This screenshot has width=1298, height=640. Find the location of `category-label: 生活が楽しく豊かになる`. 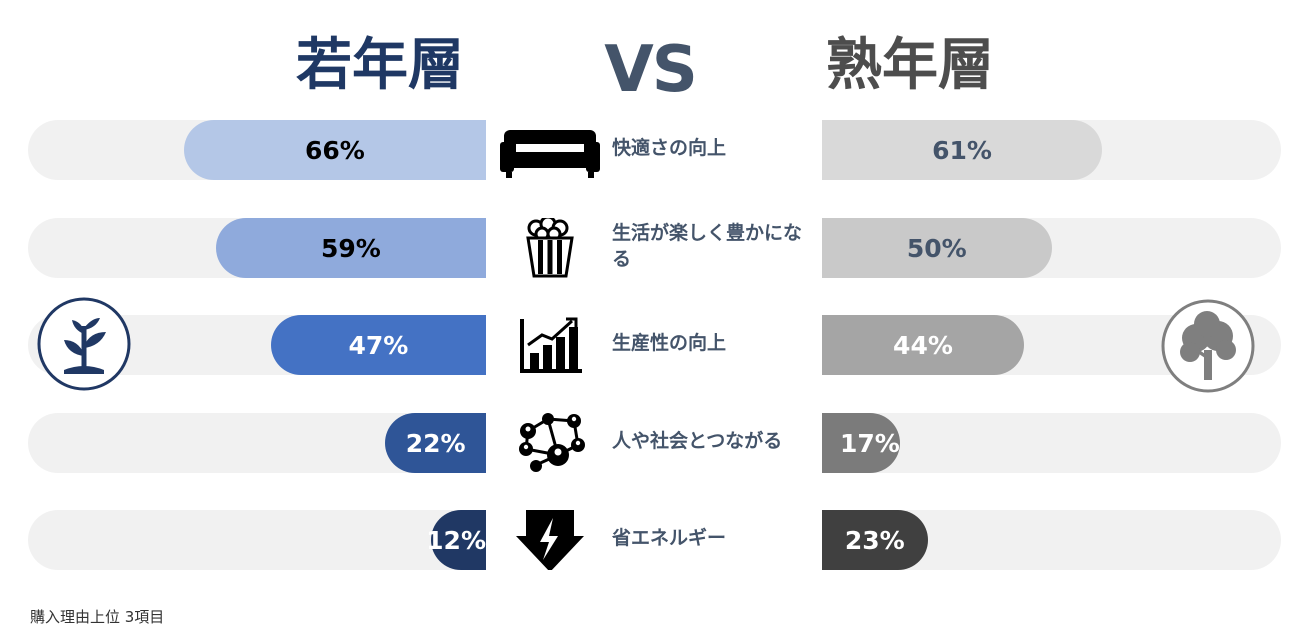

category-label: 生活が楽しく豊かになる is located at coordinates (707, 246).